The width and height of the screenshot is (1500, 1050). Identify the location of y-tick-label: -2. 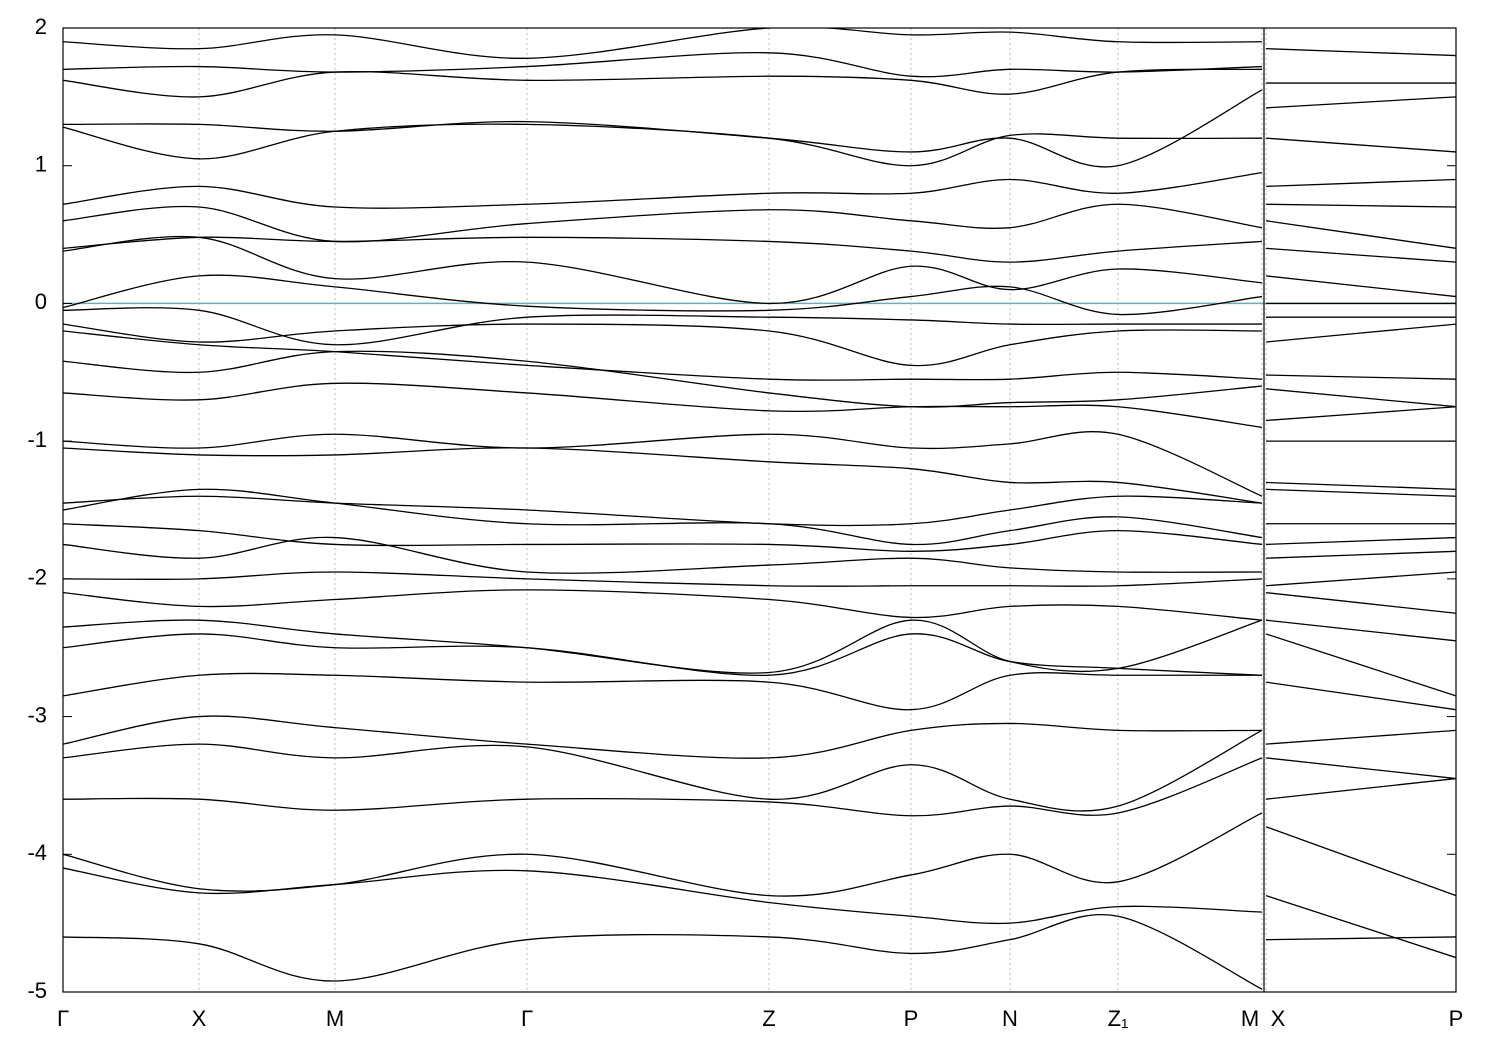
(37, 577).